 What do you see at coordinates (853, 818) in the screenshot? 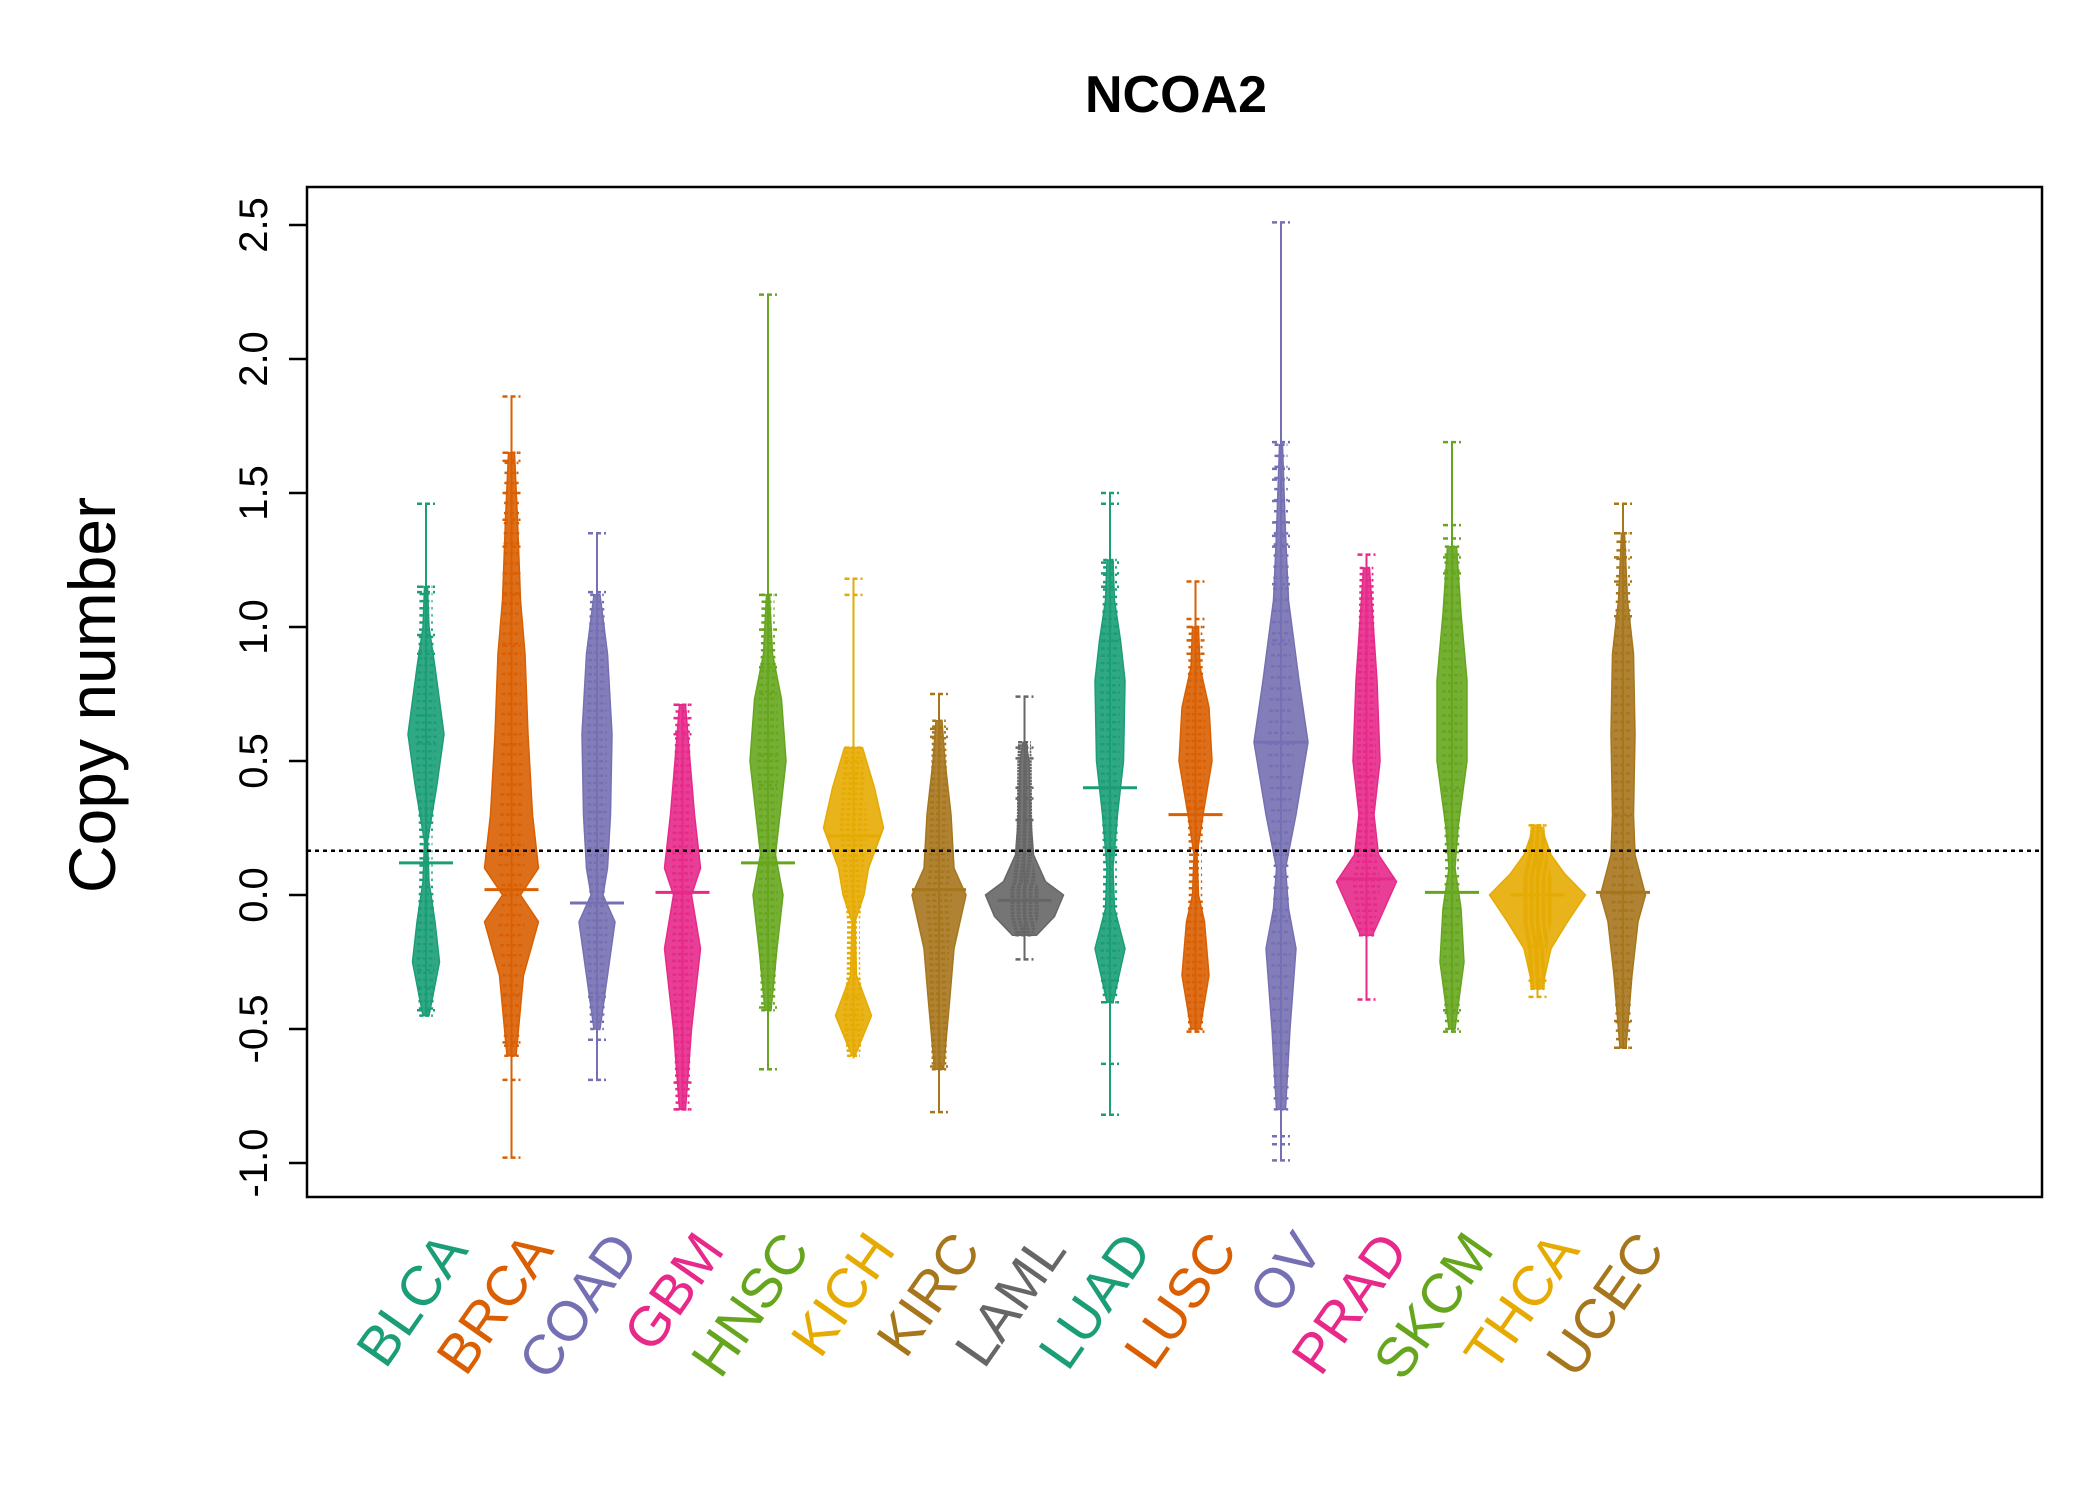
I see `bean-kich` at bounding box center [853, 818].